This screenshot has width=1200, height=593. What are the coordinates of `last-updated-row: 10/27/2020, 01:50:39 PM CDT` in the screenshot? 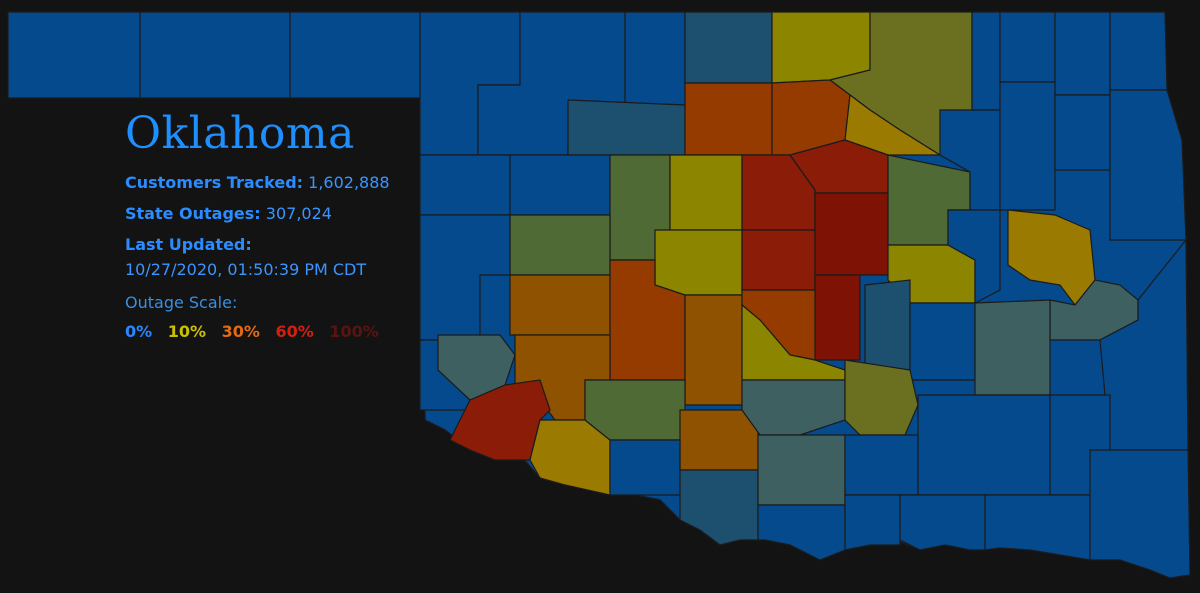 It's located at (275, 269).